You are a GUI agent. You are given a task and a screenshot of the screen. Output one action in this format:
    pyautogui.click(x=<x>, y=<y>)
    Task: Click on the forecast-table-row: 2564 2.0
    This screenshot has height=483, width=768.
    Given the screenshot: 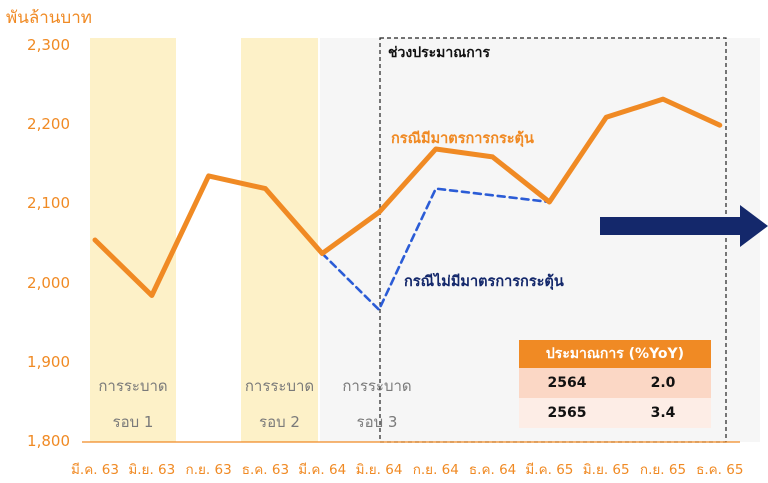 What is the action you would take?
    pyautogui.click(x=615, y=383)
    